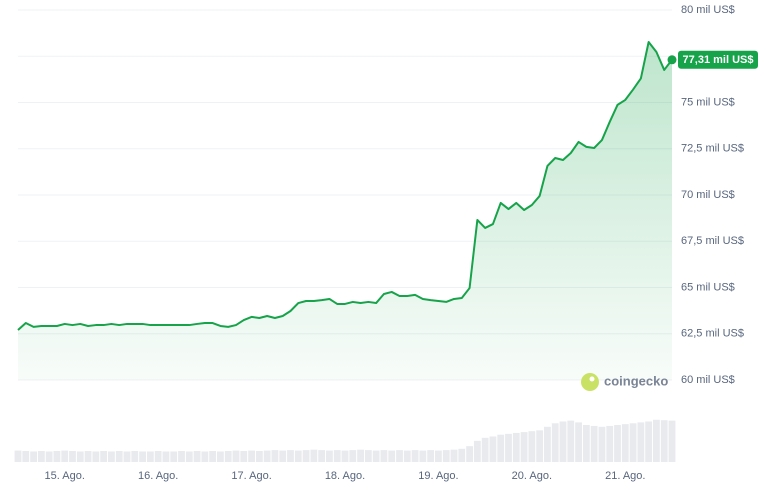  I want to click on value-label: 77,31 mil US$, so click(718, 60).